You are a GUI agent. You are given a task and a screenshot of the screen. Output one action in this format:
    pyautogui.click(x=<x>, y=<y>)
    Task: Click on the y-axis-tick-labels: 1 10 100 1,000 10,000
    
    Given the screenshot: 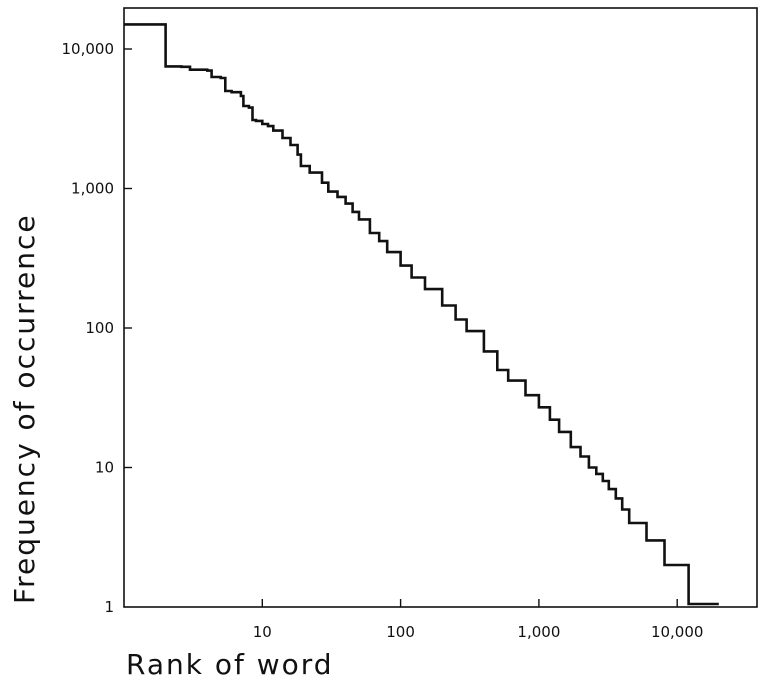 What is the action you would take?
    pyautogui.click(x=88, y=328)
    